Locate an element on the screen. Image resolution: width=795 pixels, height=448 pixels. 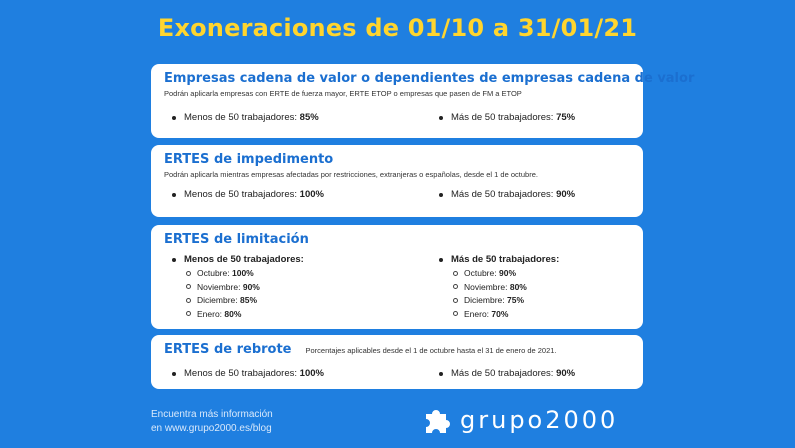
list-item: Menos de 50 trabajadores: is located at coordinates (238, 260).